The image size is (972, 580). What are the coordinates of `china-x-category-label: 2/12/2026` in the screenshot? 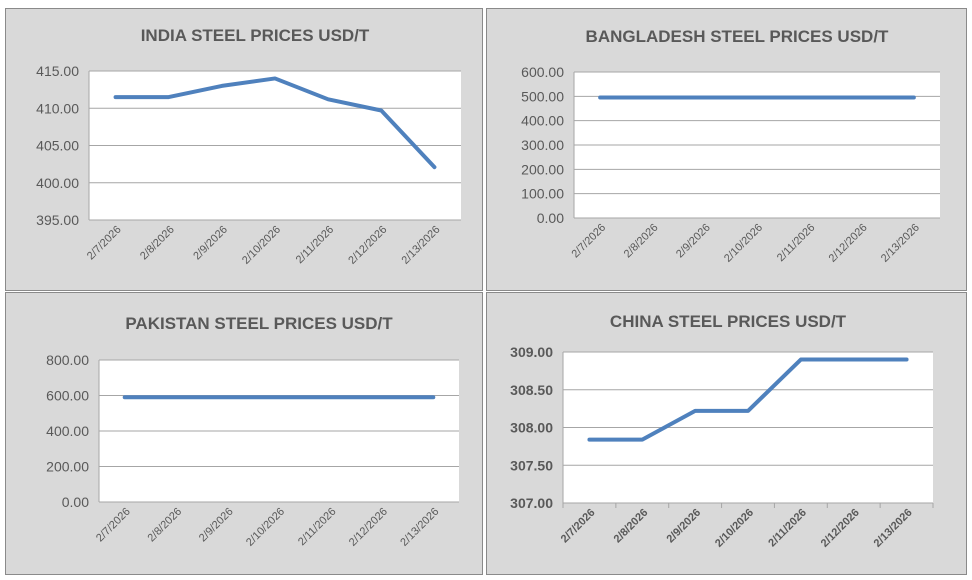 It's located at (840, 528).